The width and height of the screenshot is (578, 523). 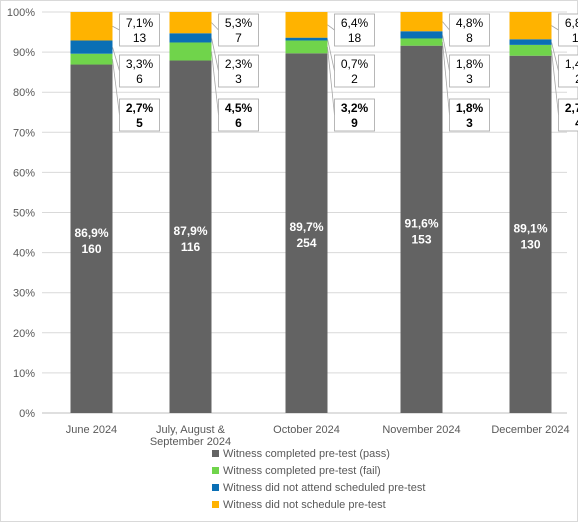 What do you see at coordinates (91, 249) in the screenshot?
I see `data-label-count: 160` at bounding box center [91, 249].